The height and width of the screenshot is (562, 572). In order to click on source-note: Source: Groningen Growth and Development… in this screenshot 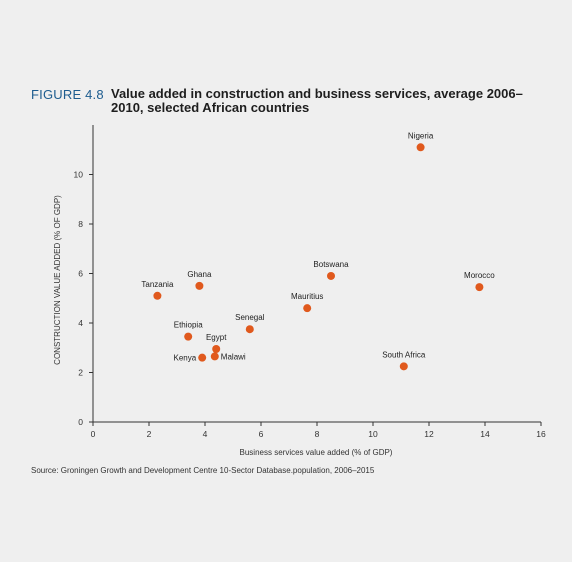, I will do `click(203, 470)`.